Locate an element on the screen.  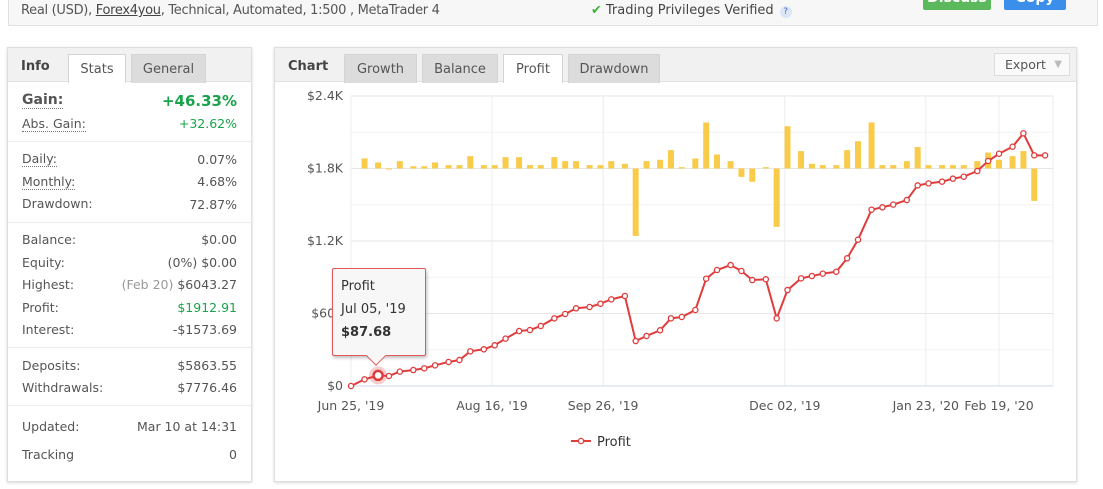
export-label: Export is located at coordinates (1025, 64).